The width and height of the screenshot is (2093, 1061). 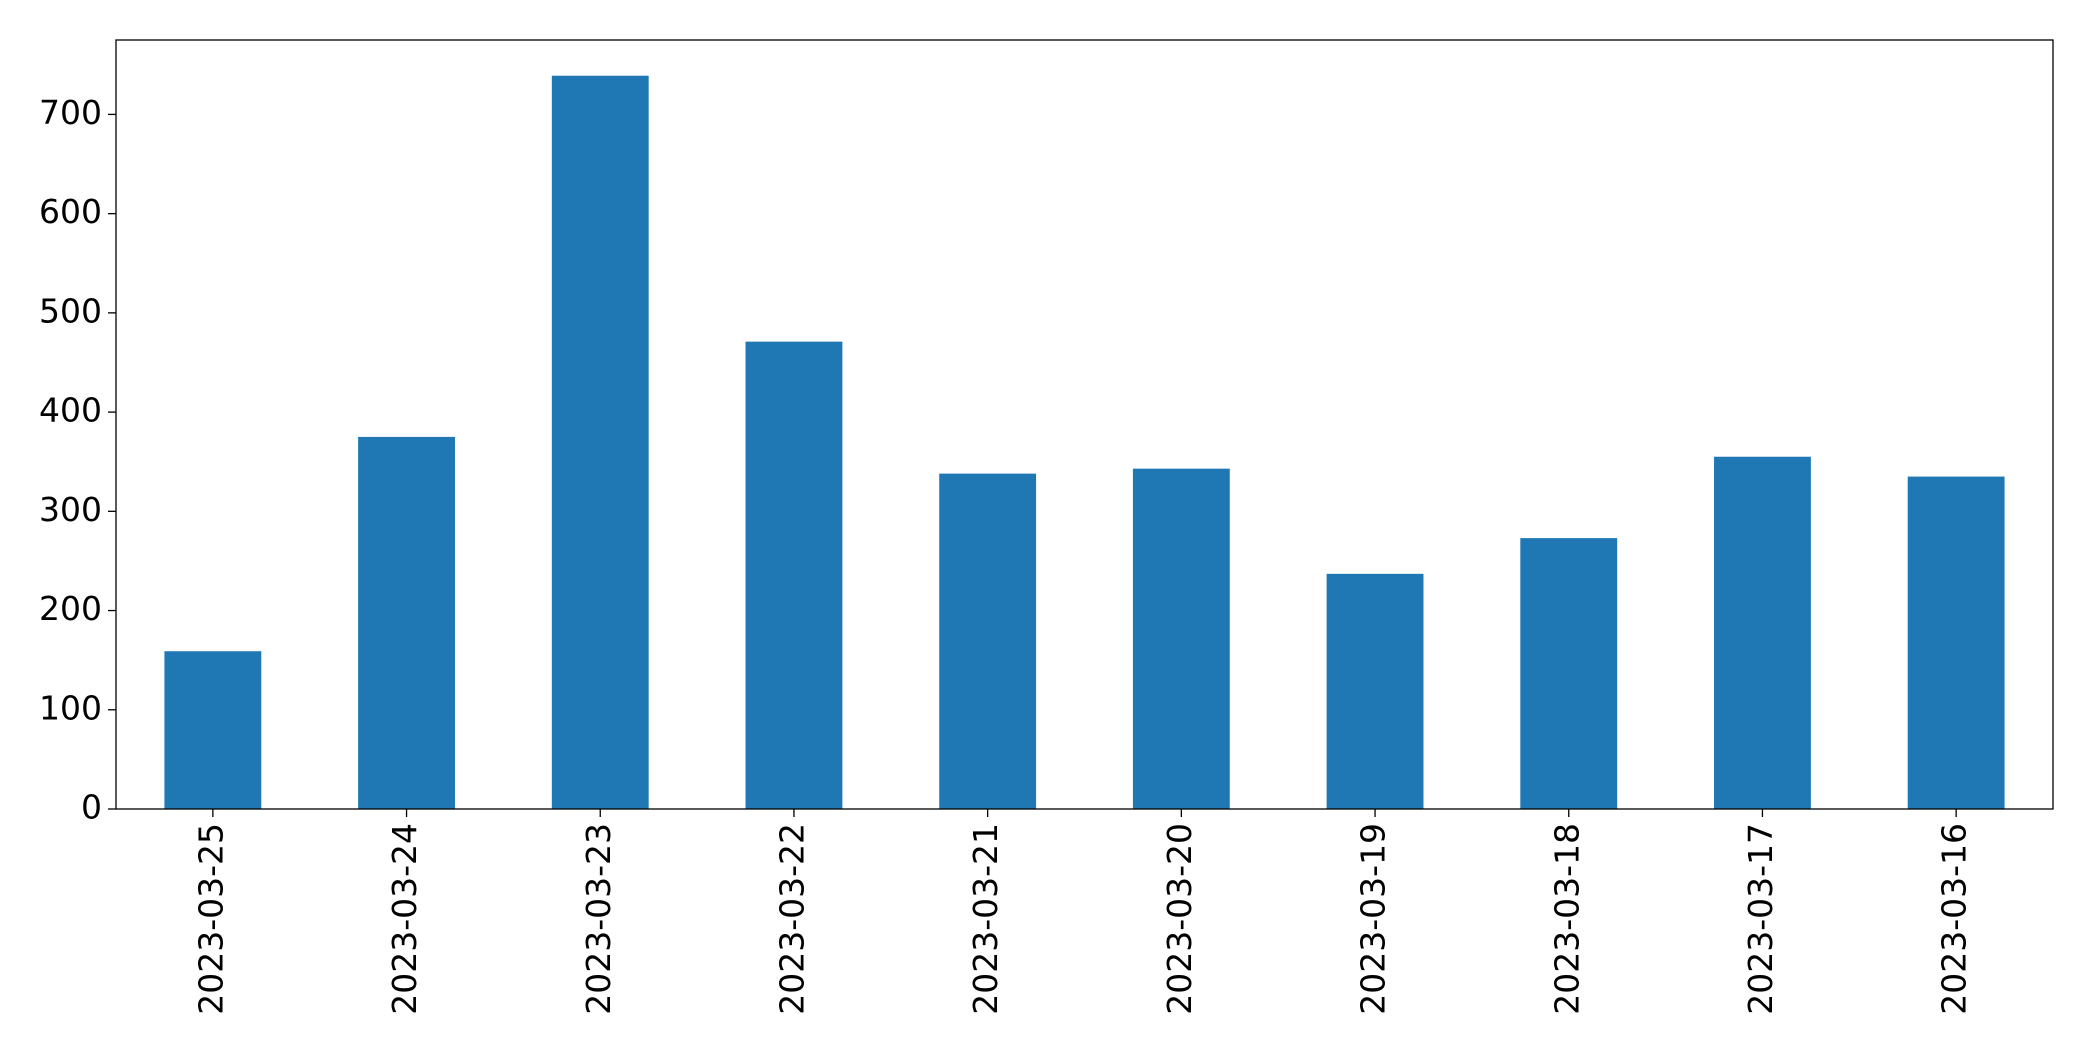 What do you see at coordinates (70, 310) in the screenshot?
I see `y-tick-label: 500` at bounding box center [70, 310].